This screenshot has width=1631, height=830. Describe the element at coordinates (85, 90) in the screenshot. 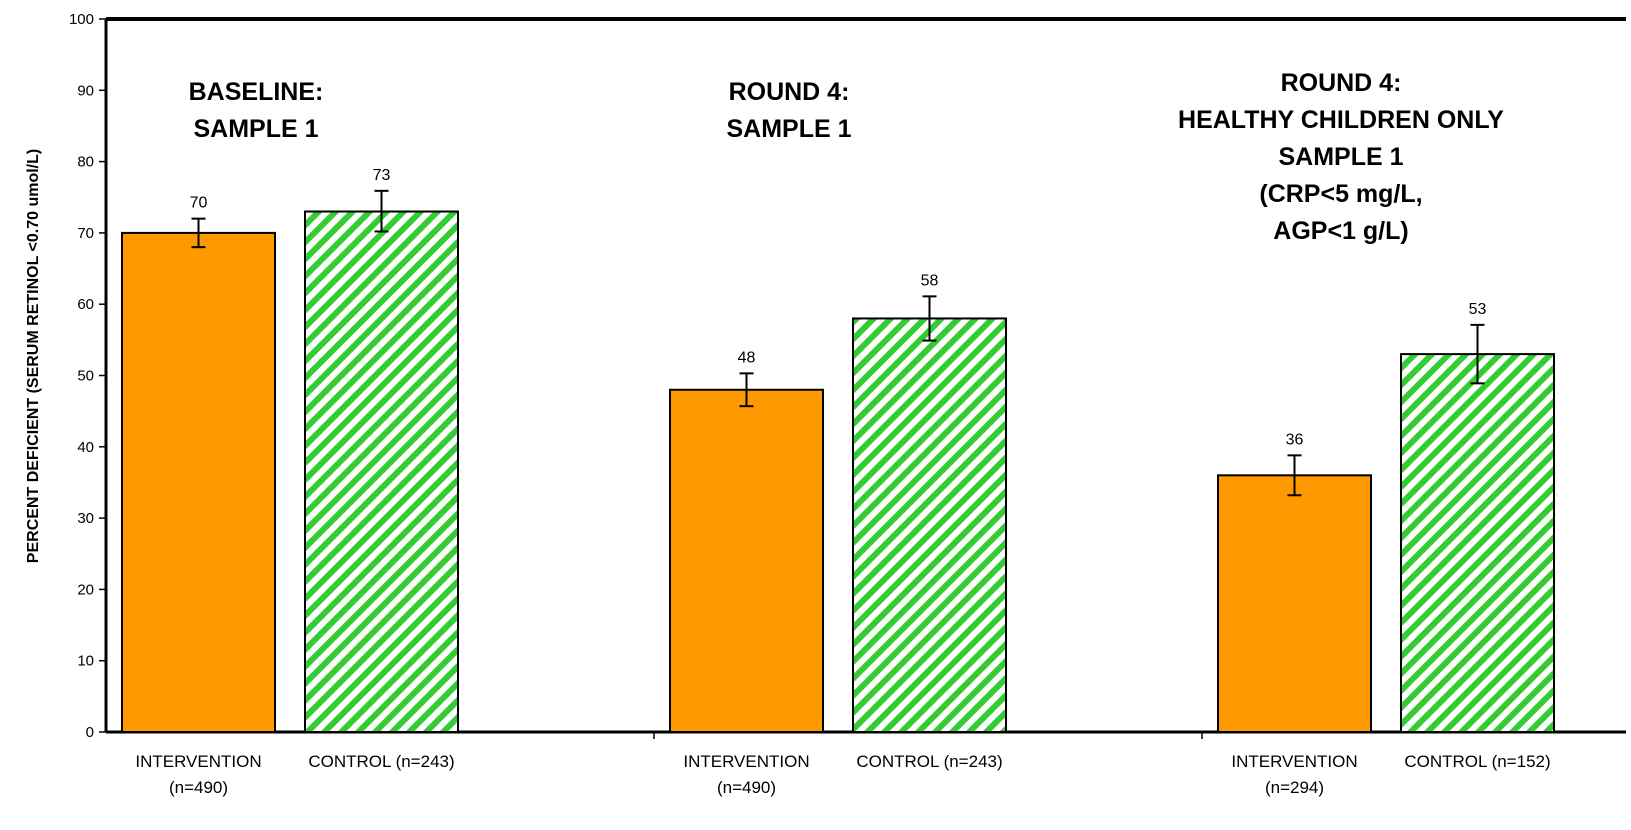

I see `y-tick-label: 90` at that location.